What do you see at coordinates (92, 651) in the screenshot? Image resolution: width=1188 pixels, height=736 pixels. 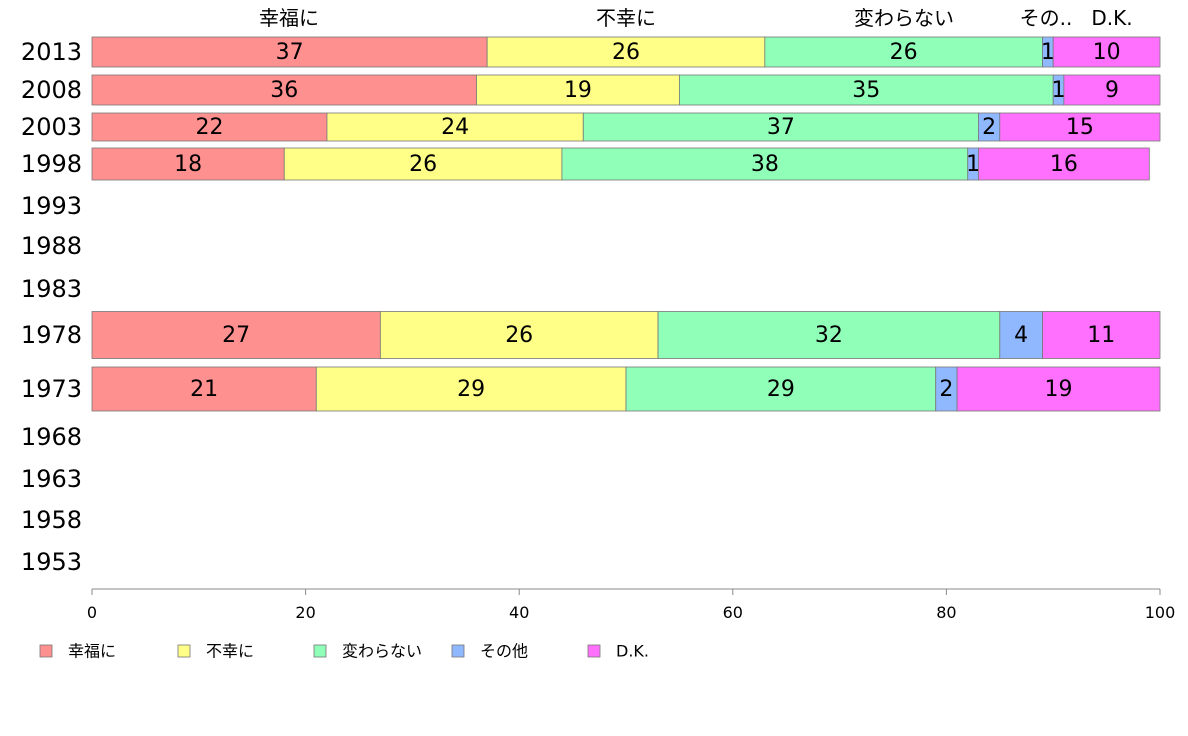 I see `legend-label: 幸福に` at bounding box center [92, 651].